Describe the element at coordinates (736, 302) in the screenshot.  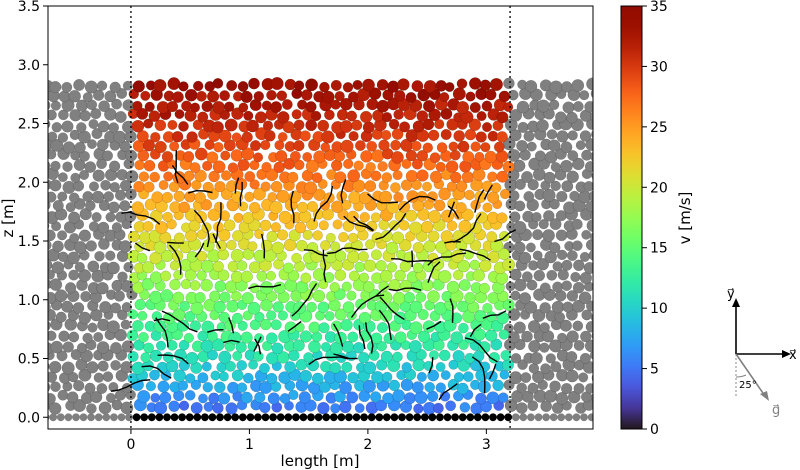
I see `y-arrowhead-icon` at that location.